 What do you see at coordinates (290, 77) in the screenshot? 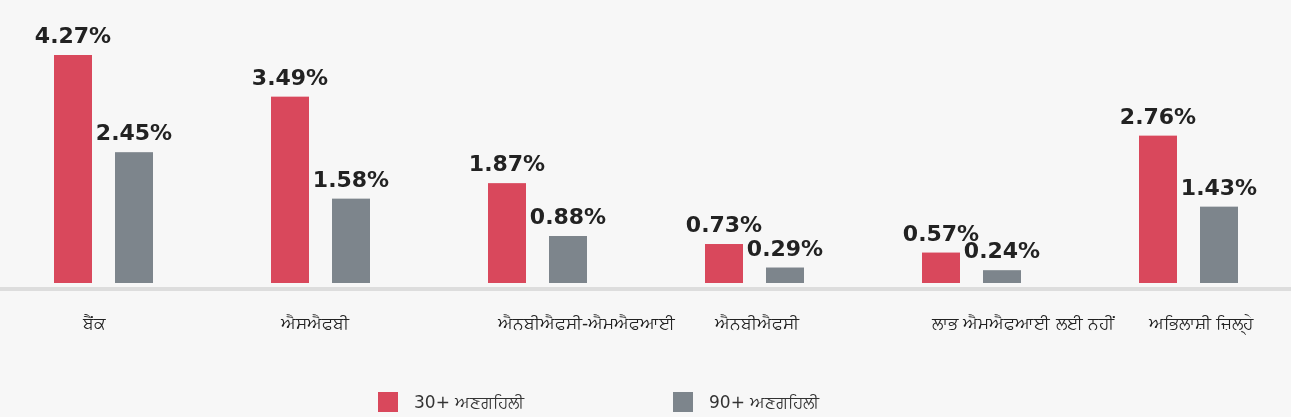
I see `data-label: 3.49%` at bounding box center [290, 77].